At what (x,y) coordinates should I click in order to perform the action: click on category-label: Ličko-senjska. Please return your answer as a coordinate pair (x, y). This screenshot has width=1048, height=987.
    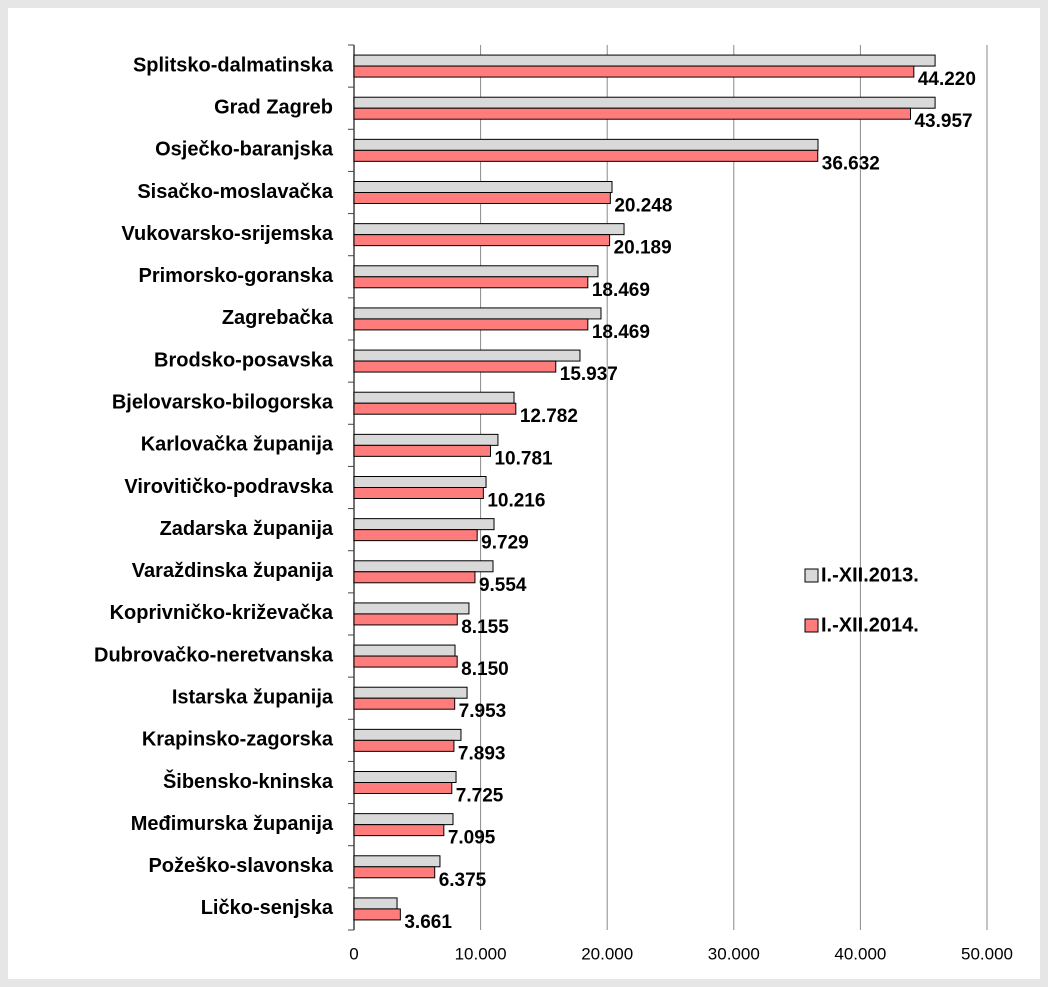
    Looking at the image, I should click on (267, 908).